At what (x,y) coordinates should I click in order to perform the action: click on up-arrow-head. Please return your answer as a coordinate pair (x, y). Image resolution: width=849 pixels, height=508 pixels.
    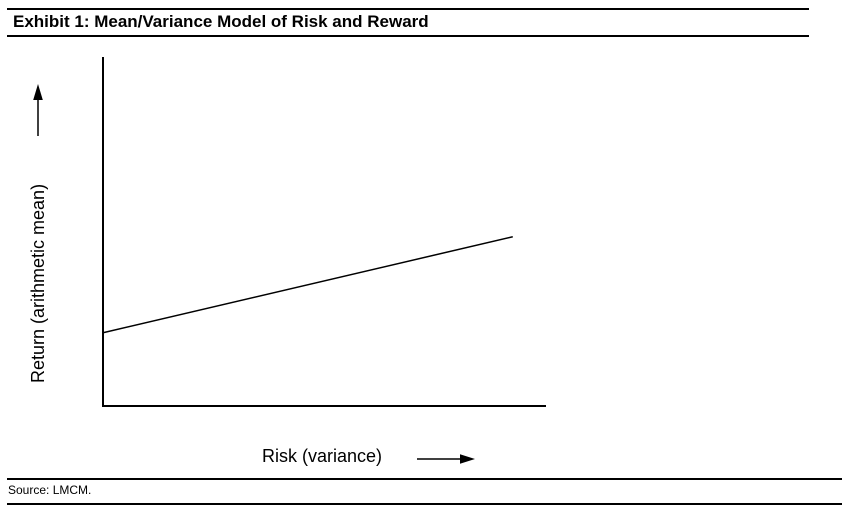
    Looking at the image, I should click on (38, 92).